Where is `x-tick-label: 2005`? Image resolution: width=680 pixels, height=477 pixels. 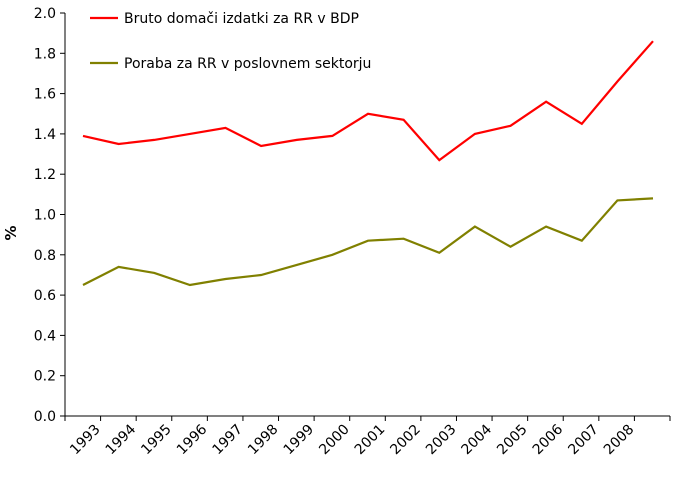 x-tick-label: 2005 is located at coordinates (512, 440).